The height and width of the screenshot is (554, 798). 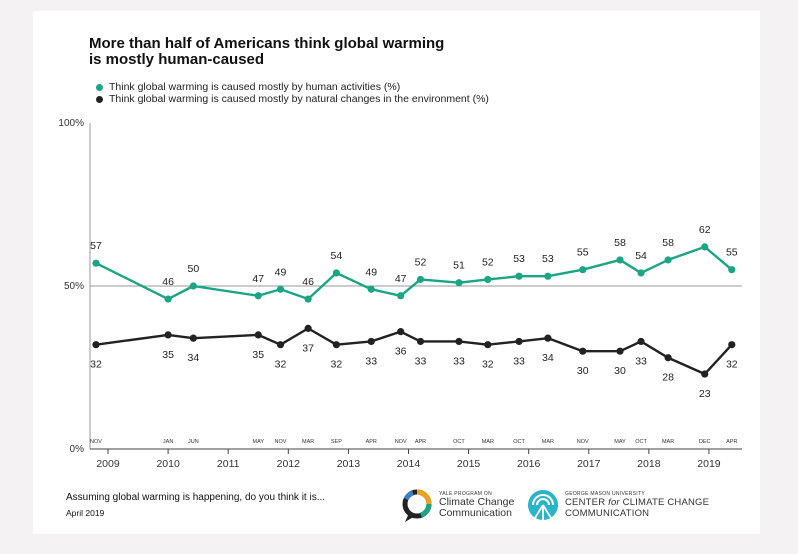 I want to click on year-tick-label: 2013, so click(x=349, y=464).